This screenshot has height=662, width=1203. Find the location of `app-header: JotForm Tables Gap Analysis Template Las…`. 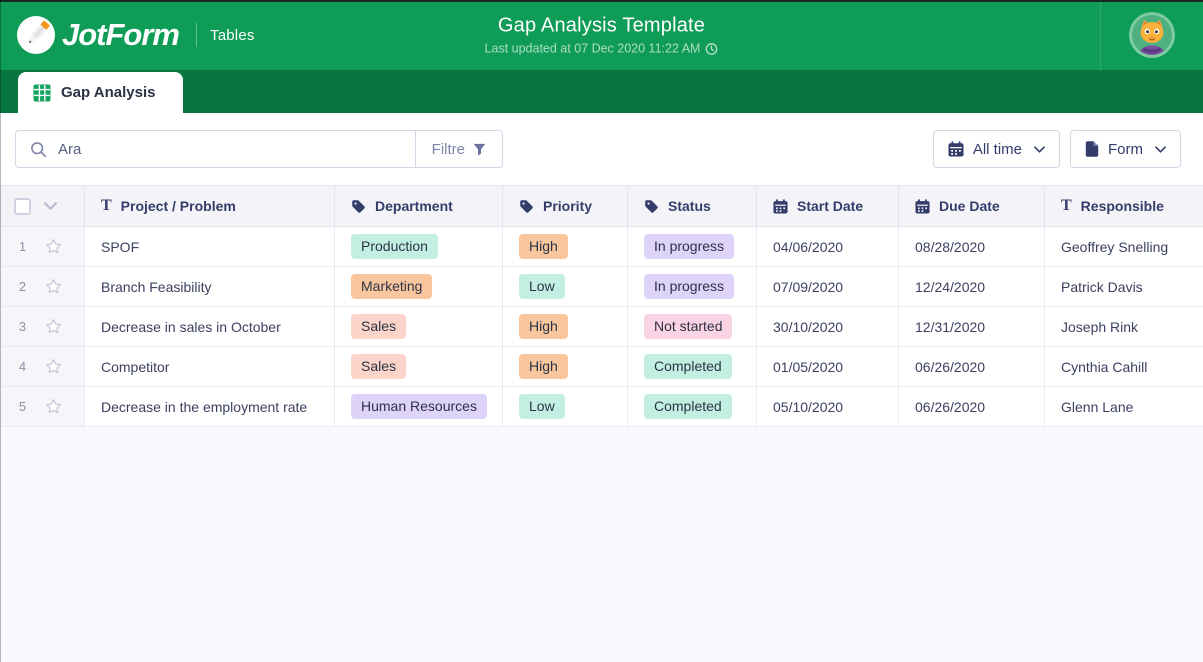

app-header: JotForm Tables Gap Analysis Template Las… is located at coordinates (601, 35).